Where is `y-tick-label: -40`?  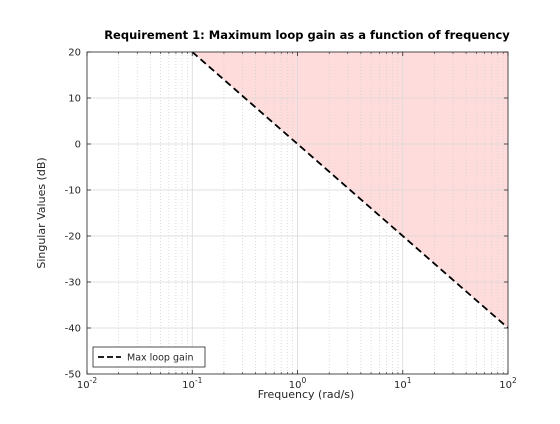 y-tick-label: -40 is located at coordinates (73, 329).